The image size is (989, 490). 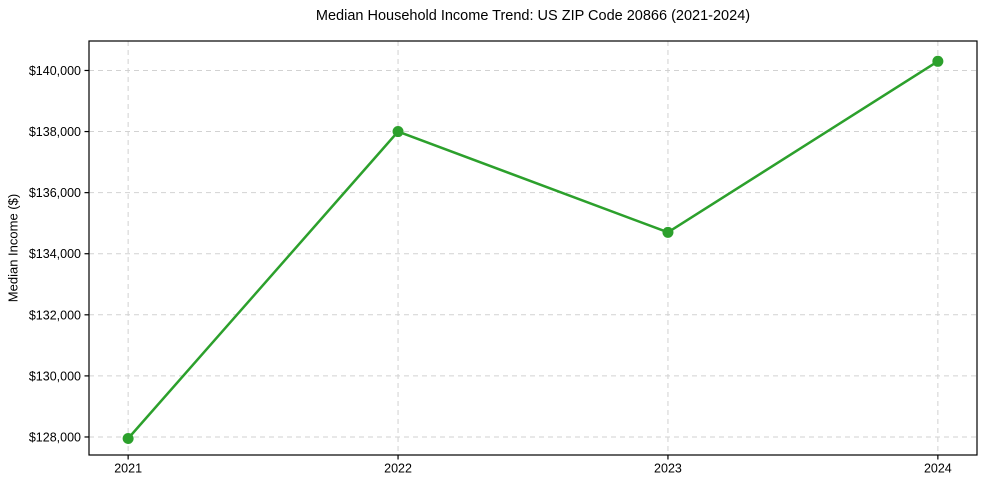 What do you see at coordinates (938, 469) in the screenshot?
I see `x-tick-label: 2024` at bounding box center [938, 469].